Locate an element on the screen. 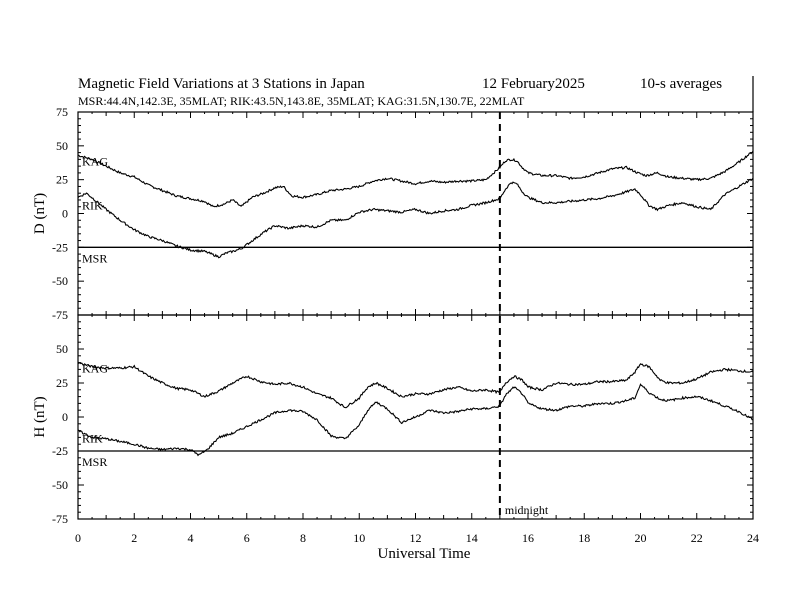  chart-averaging: 10-s averages is located at coordinates (681, 84).